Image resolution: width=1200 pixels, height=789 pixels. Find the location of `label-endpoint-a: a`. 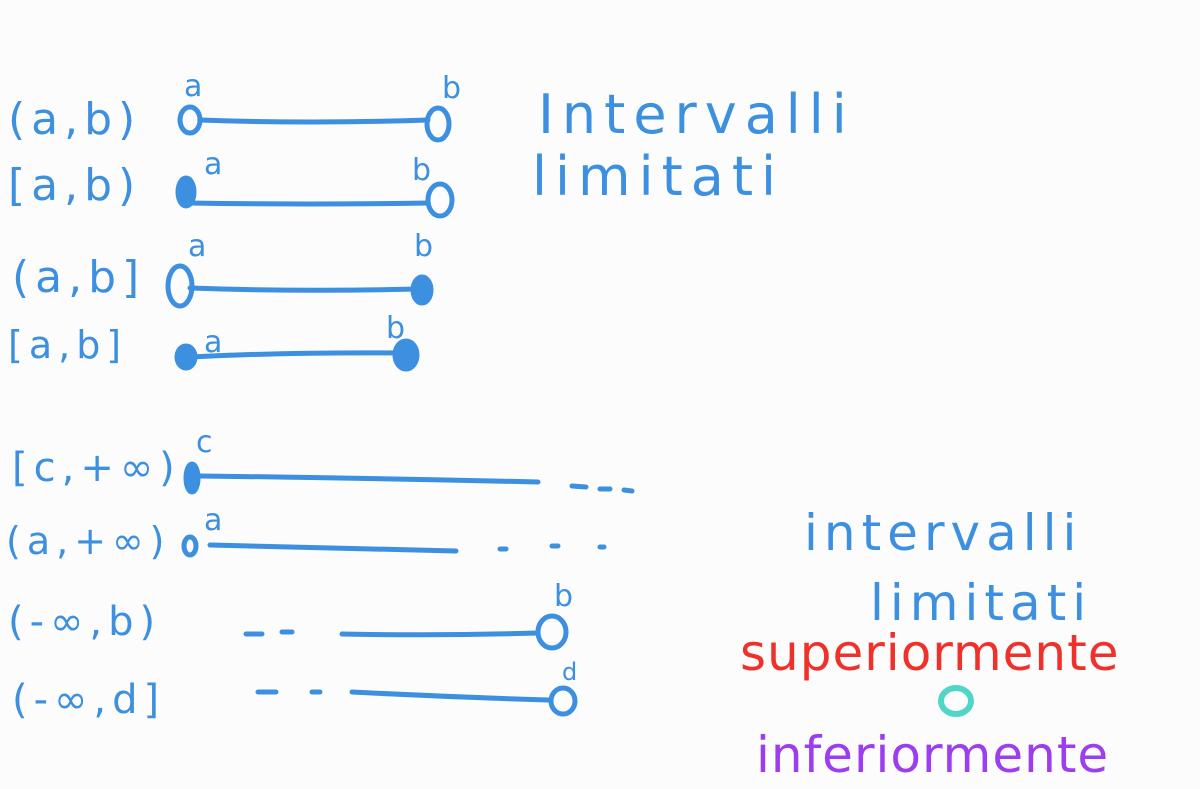

label-endpoint-a: a is located at coordinates (213, 520).